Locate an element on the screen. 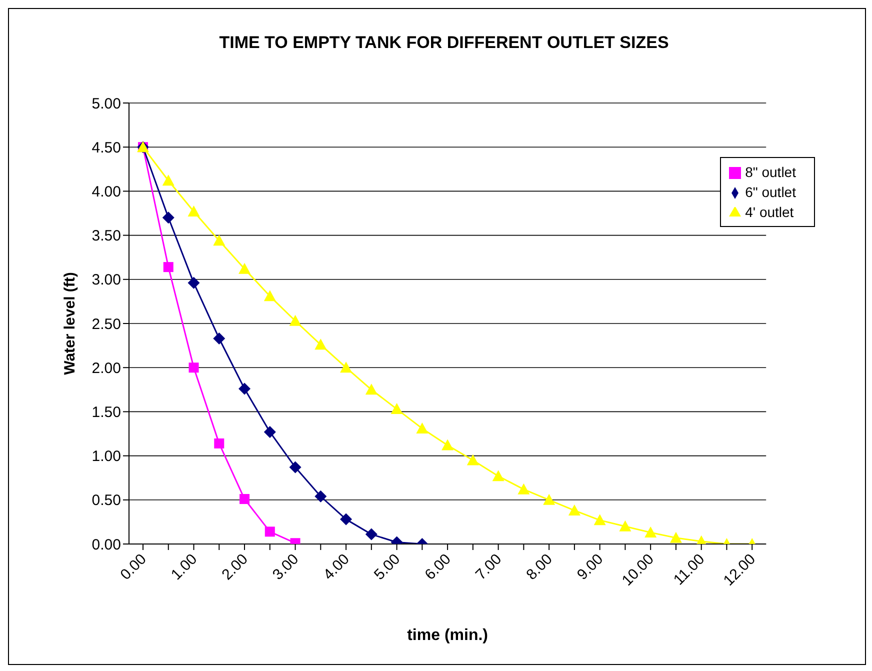 Image resolution: width=872 pixels, height=671 pixels. y-tick-label: 4.50 is located at coordinates (106, 147).